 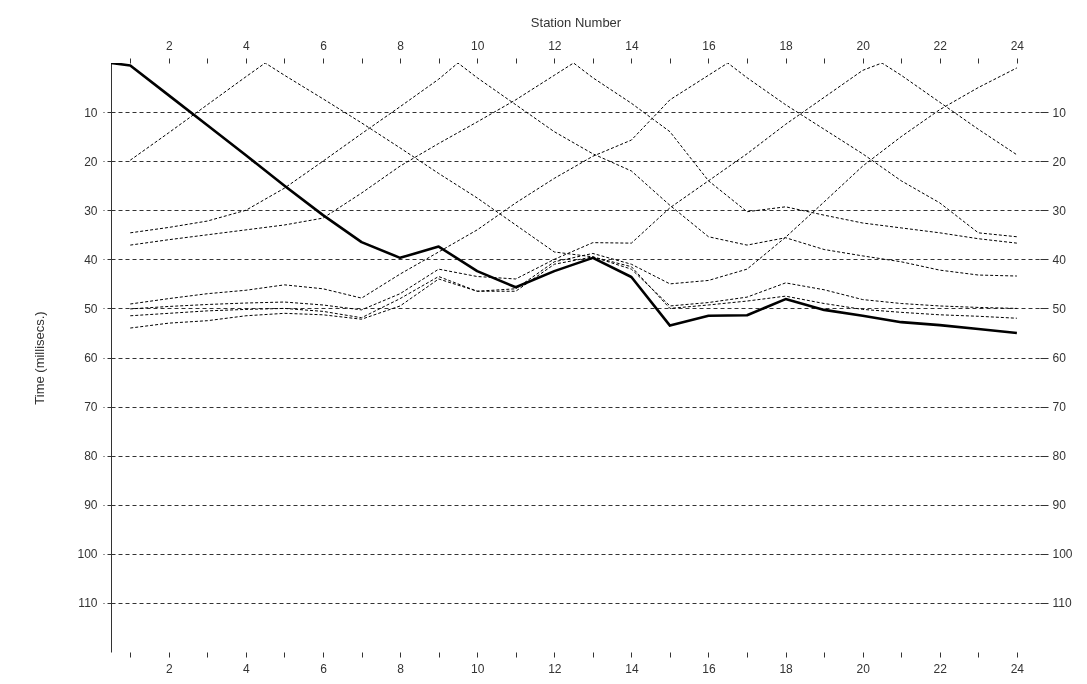 What do you see at coordinates (1059, 161) in the screenshot?
I see `y2-tick-label: 20` at bounding box center [1059, 161].